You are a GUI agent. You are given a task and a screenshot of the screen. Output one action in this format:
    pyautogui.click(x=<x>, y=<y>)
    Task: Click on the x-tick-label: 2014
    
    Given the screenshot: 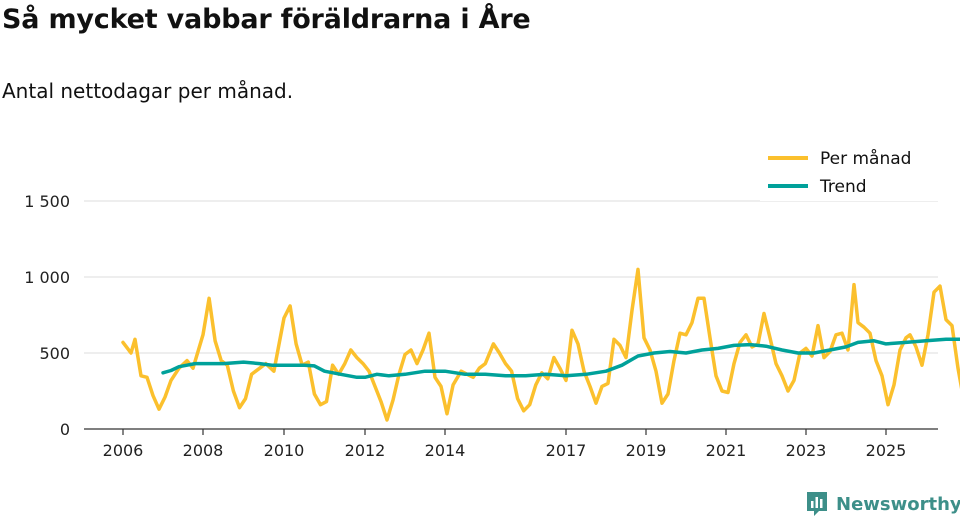 What is the action you would take?
    pyautogui.click(x=445, y=450)
    